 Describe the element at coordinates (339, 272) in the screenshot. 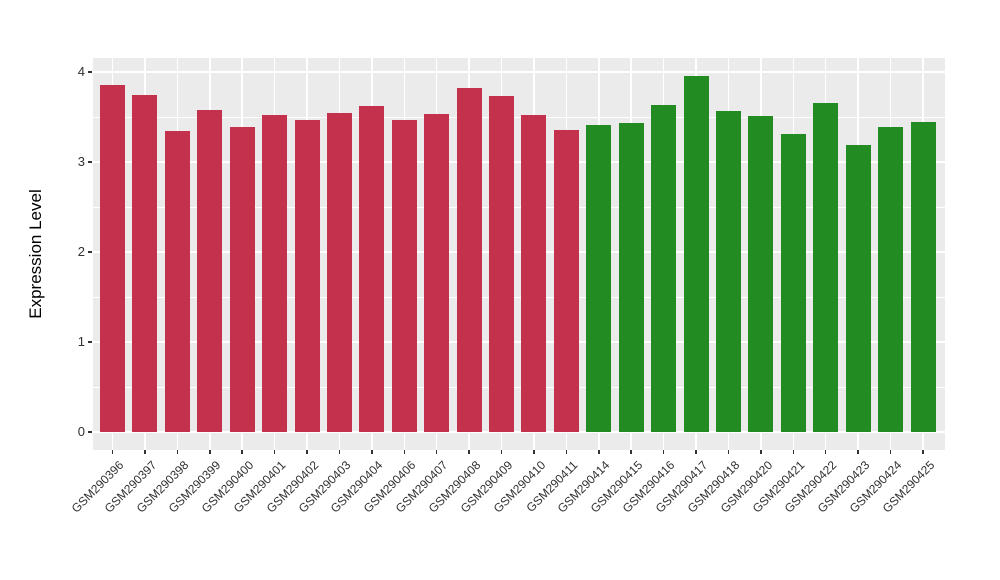

I see `bar-GSM290403` at that location.